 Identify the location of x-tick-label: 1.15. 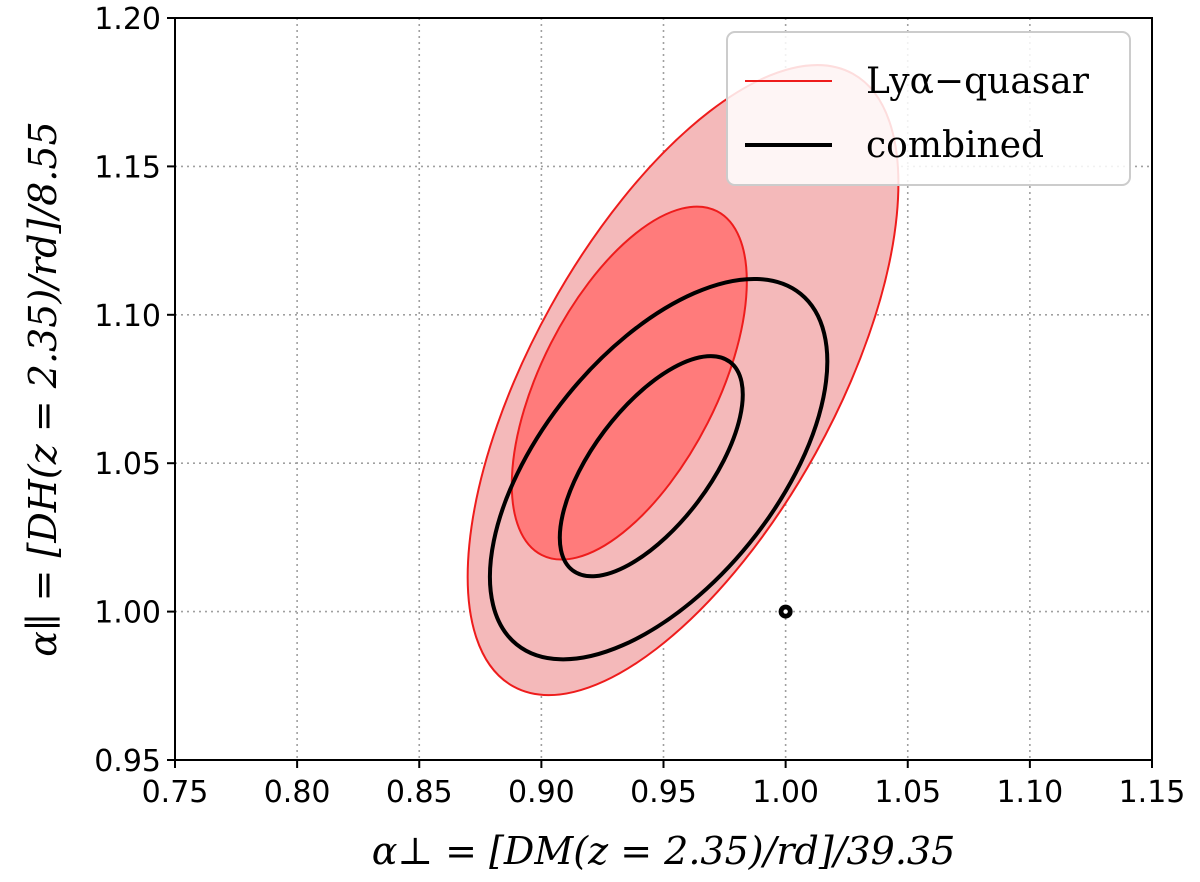
(1152, 792).